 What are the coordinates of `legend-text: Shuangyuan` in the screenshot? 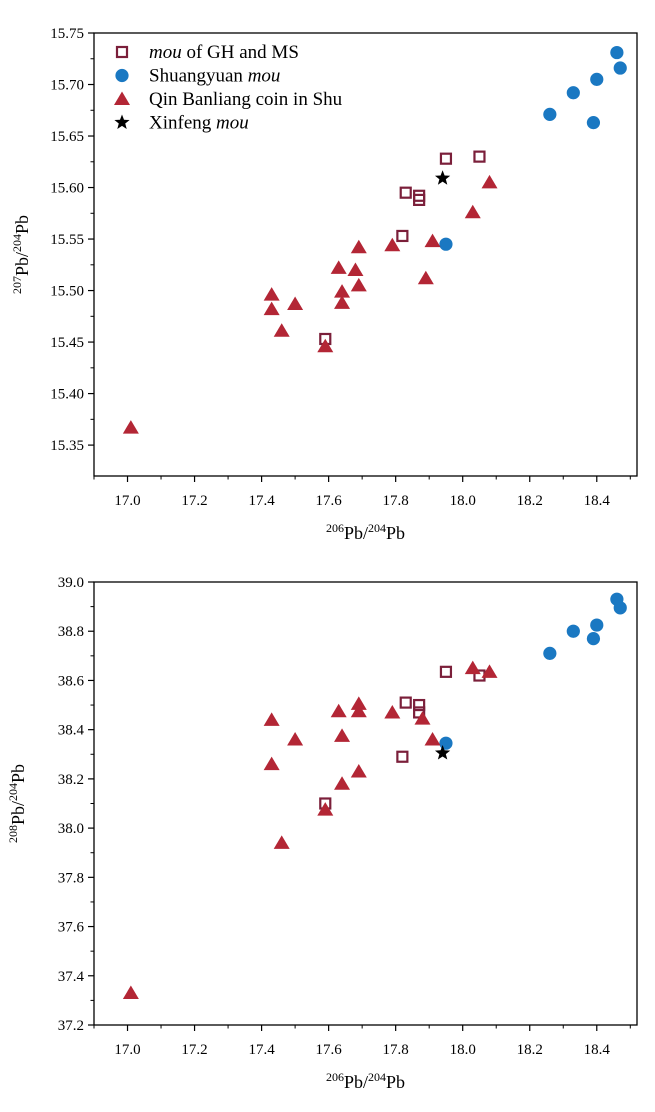 It's located at (198, 76).